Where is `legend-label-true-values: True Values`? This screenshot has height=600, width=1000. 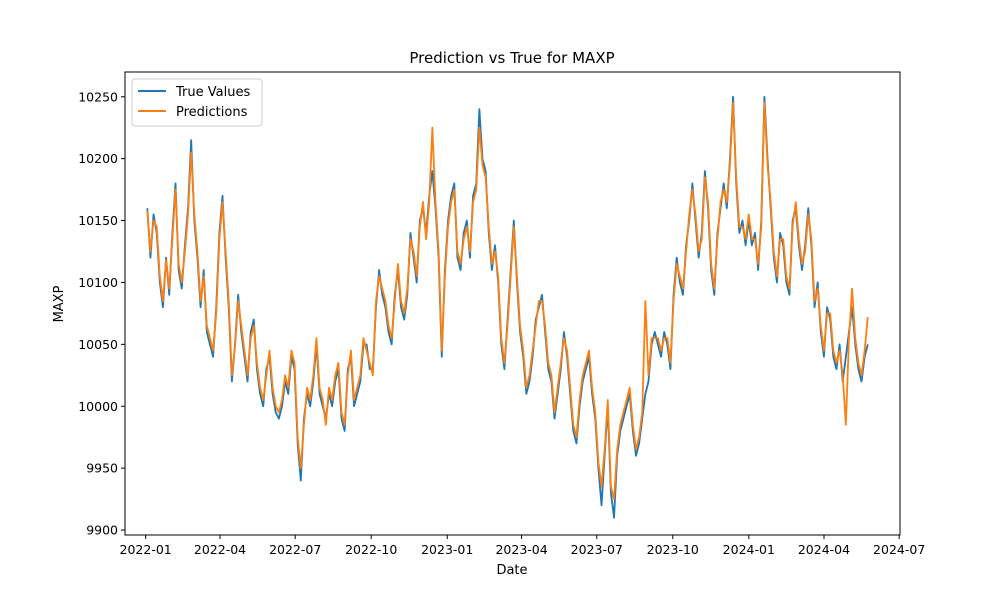
legend-label-true-values: True Values is located at coordinates (212, 92).